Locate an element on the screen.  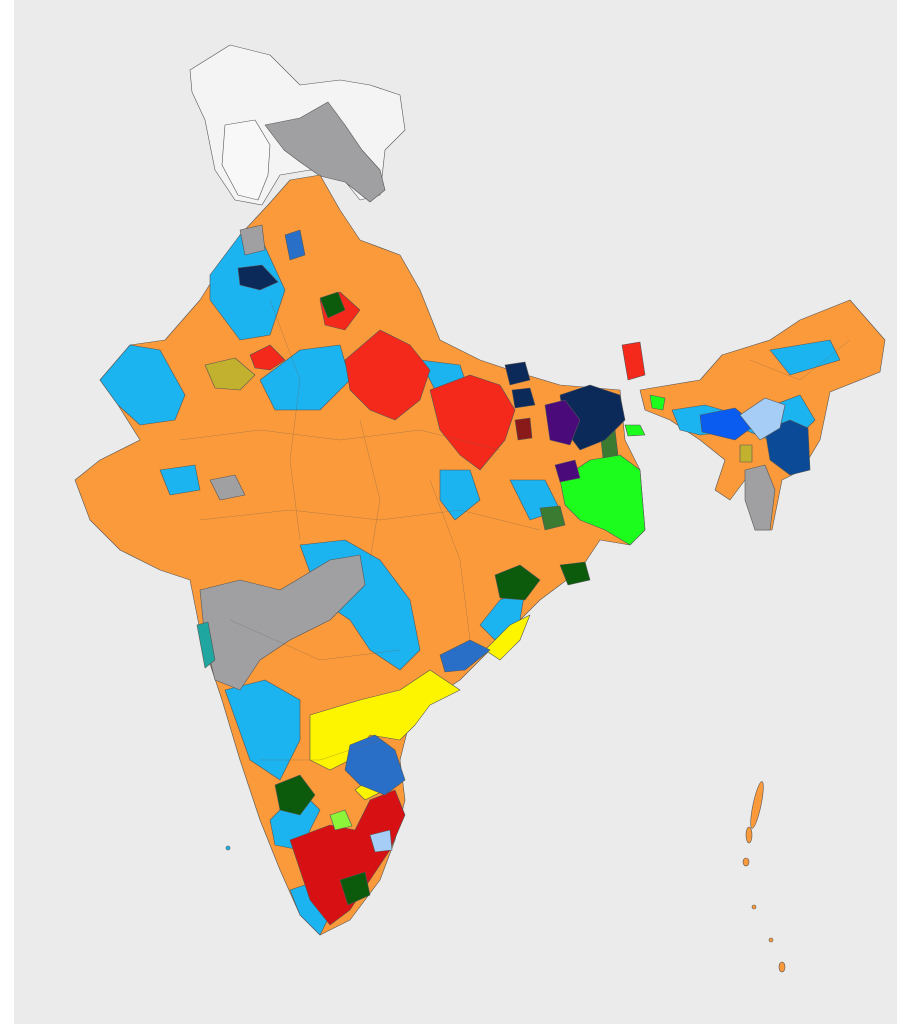
region-group-red is located at coordinates (447, 381).